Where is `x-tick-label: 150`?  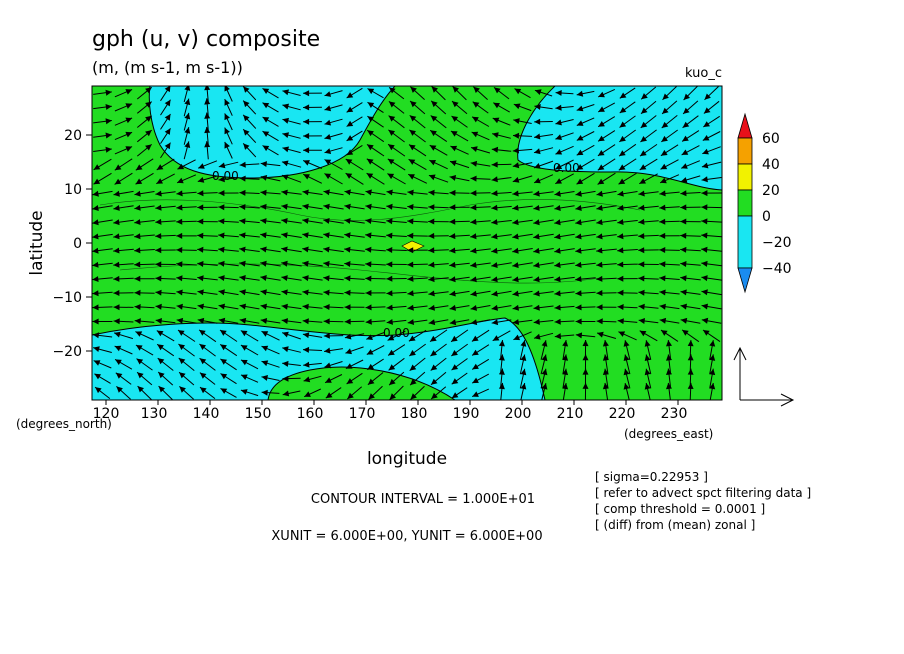 x-tick-label: 150 is located at coordinates (258, 414).